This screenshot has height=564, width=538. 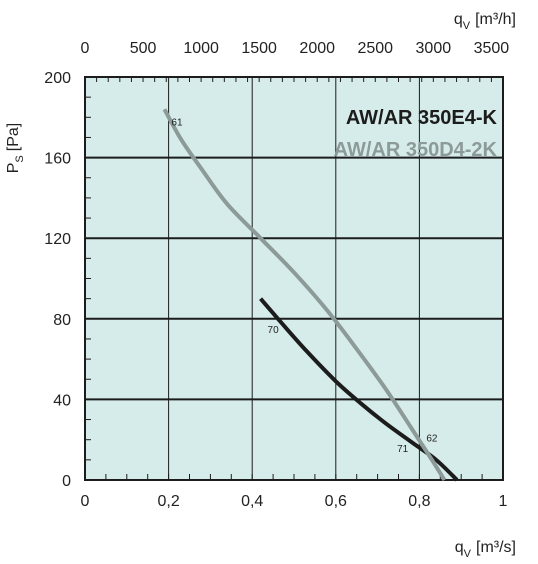 What do you see at coordinates (295, 48) in the screenshot?
I see `x-top-tick-labels: 0 500 1000 1500 2000 2500 3000 3500` at bounding box center [295, 48].